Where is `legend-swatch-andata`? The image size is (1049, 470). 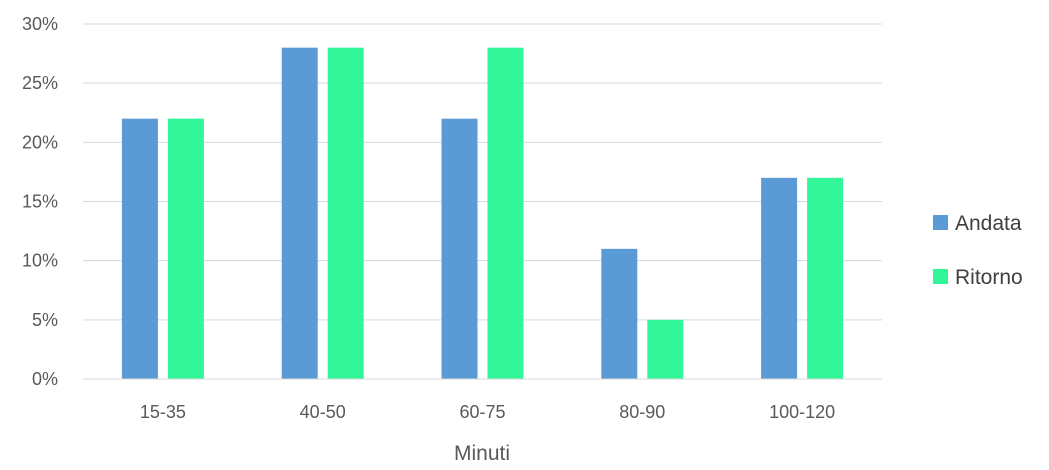 legend-swatch-andata is located at coordinates (940, 222).